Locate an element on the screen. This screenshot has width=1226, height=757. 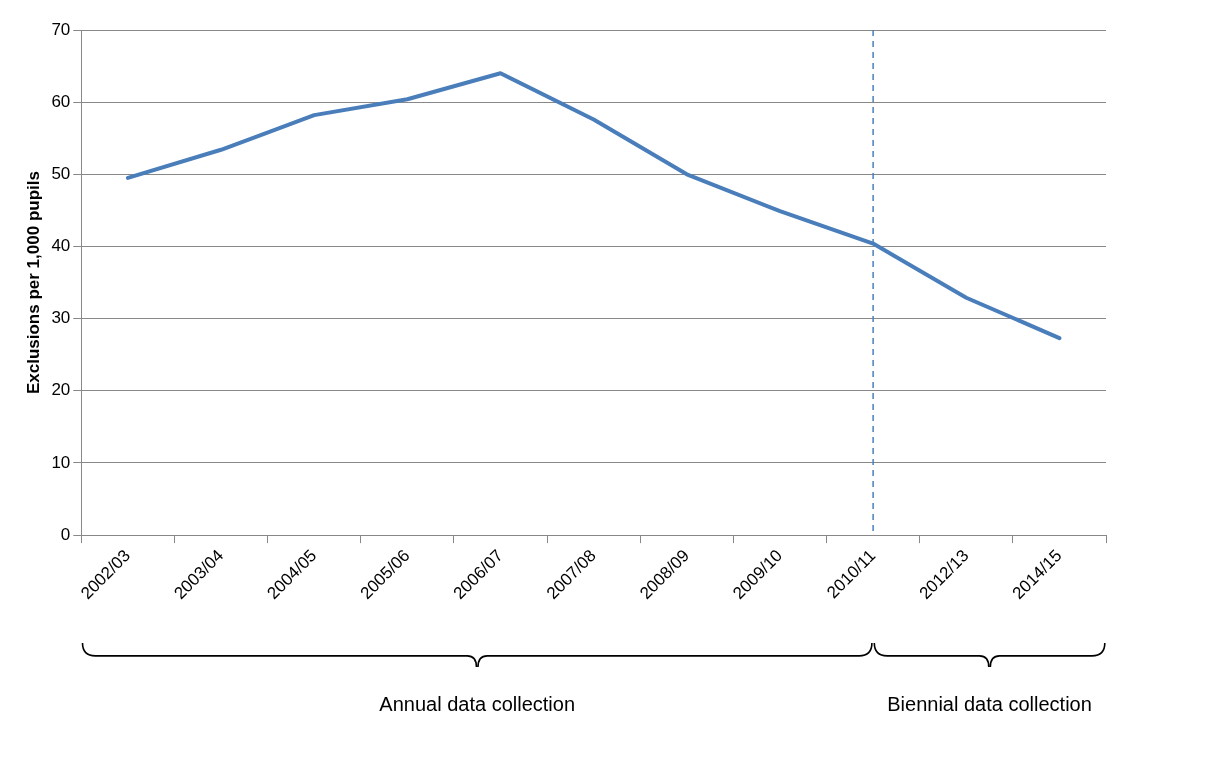
y-tick-label: 30 is located at coordinates (61, 318).